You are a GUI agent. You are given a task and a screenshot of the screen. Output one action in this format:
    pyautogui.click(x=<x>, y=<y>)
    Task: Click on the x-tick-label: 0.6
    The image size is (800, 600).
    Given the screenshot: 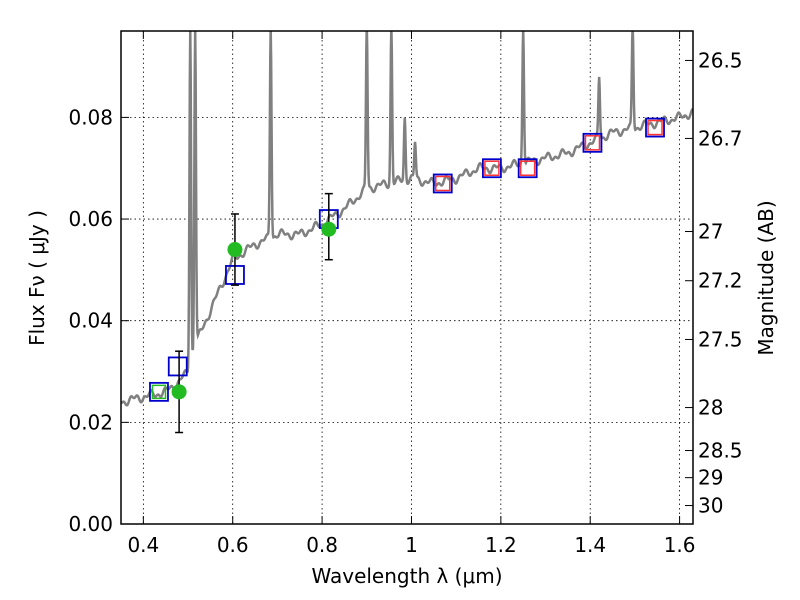 What is the action you would take?
    pyautogui.click(x=233, y=545)
    